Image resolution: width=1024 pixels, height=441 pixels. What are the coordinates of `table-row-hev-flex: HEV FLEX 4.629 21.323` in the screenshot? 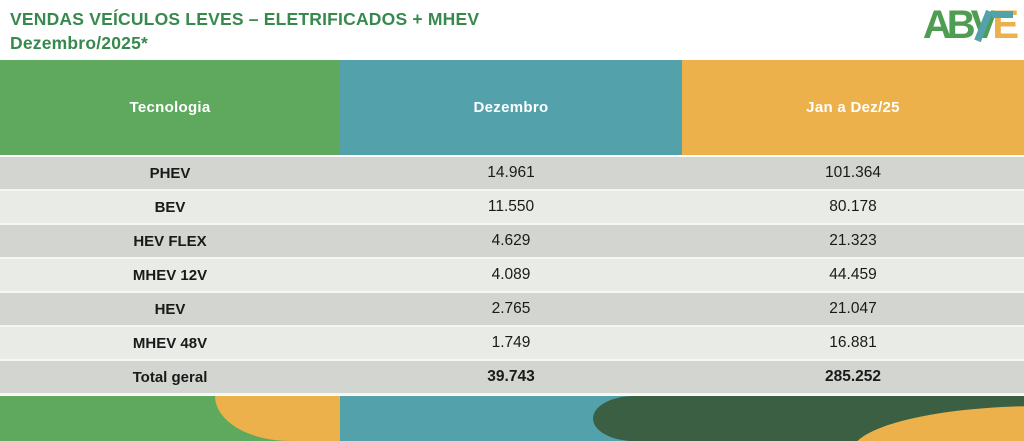 It's located at (512, 242).